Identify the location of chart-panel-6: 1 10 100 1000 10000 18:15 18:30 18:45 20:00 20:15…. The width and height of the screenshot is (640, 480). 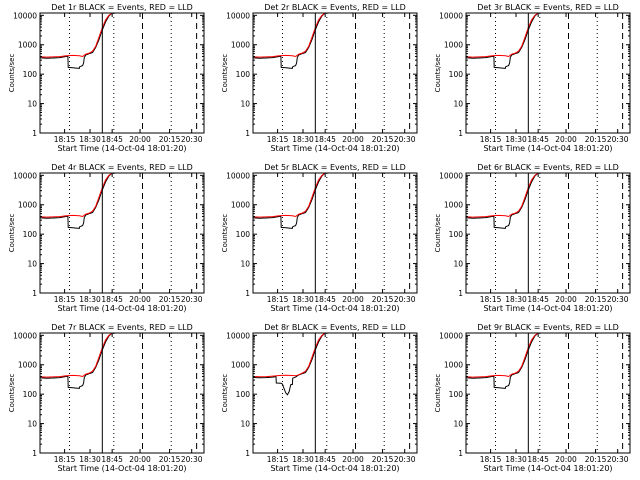
(532, 238).